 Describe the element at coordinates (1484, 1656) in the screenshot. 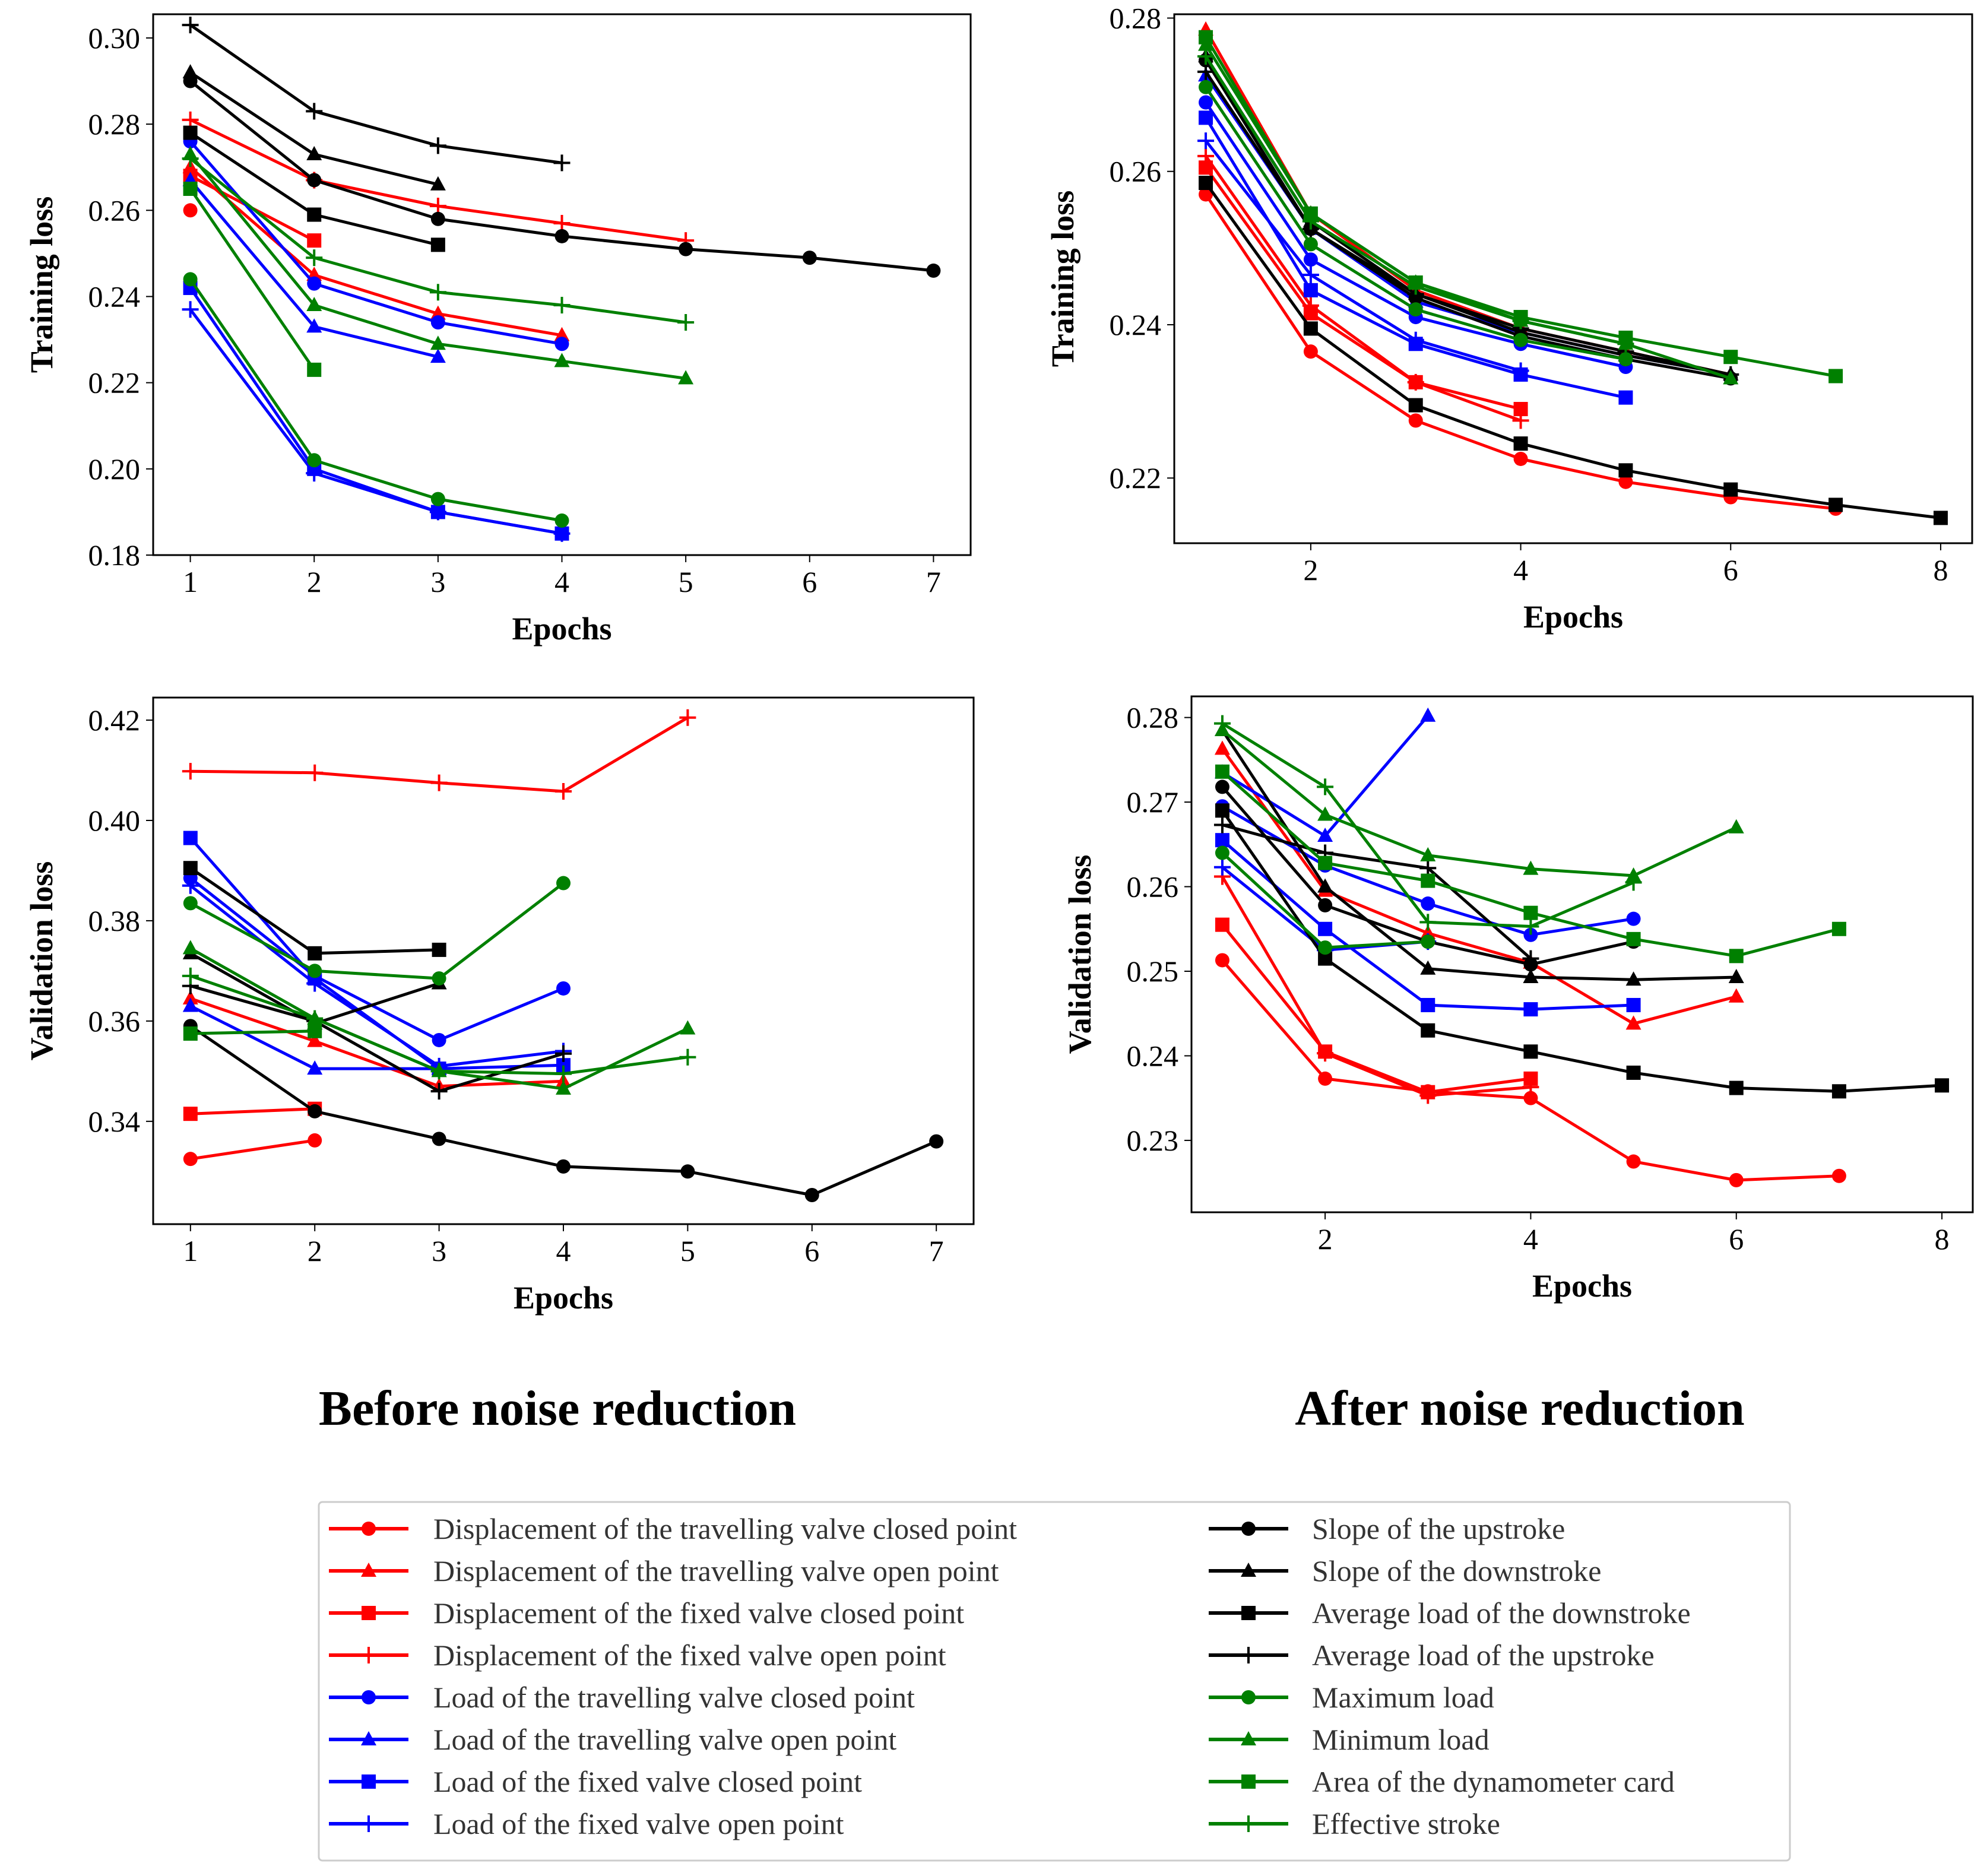

I see `legend-label: Average load of the upstroke` at that location.